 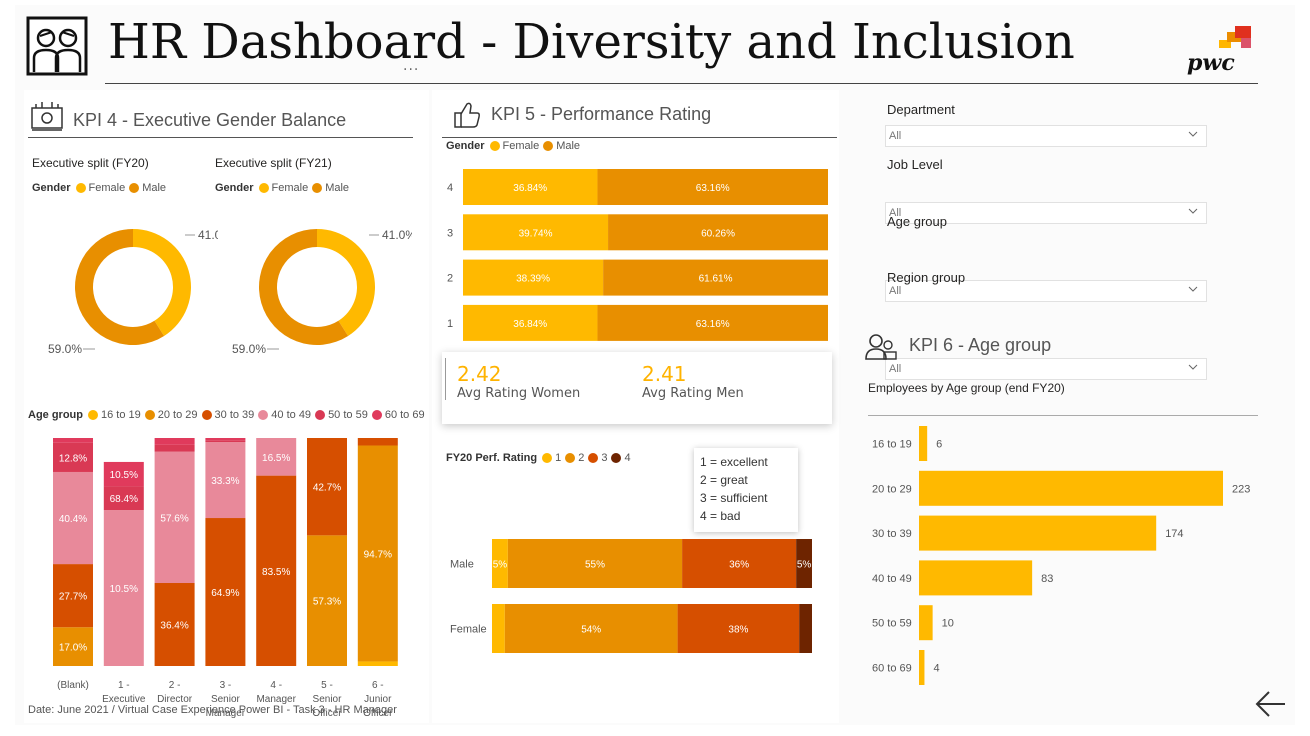 I want to click on age-count-label: 10, so click(x=948, y=624).